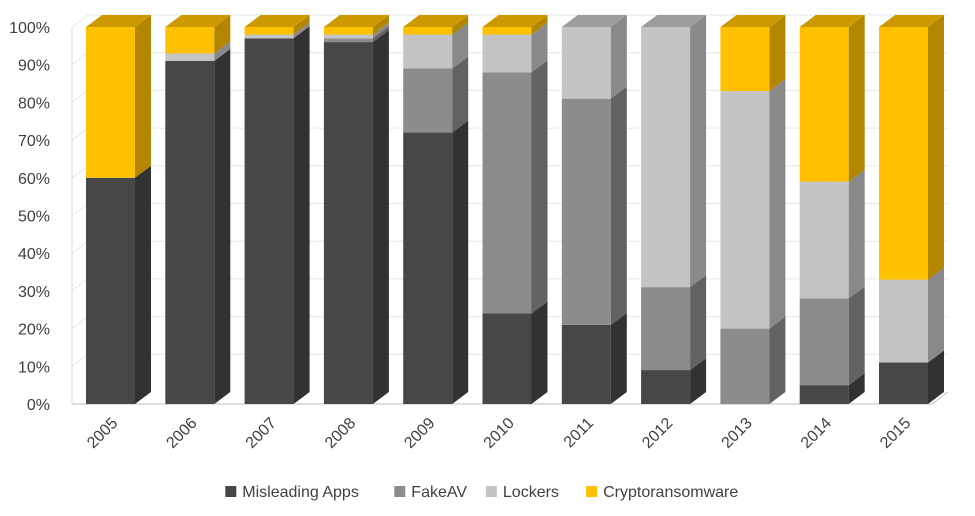 This screenshot has height=516, width=975. What do you see at coordinates (269, 221) in the screenshot?
I see `bar-2007-misleading-apps` at bounding box center [269, 221].